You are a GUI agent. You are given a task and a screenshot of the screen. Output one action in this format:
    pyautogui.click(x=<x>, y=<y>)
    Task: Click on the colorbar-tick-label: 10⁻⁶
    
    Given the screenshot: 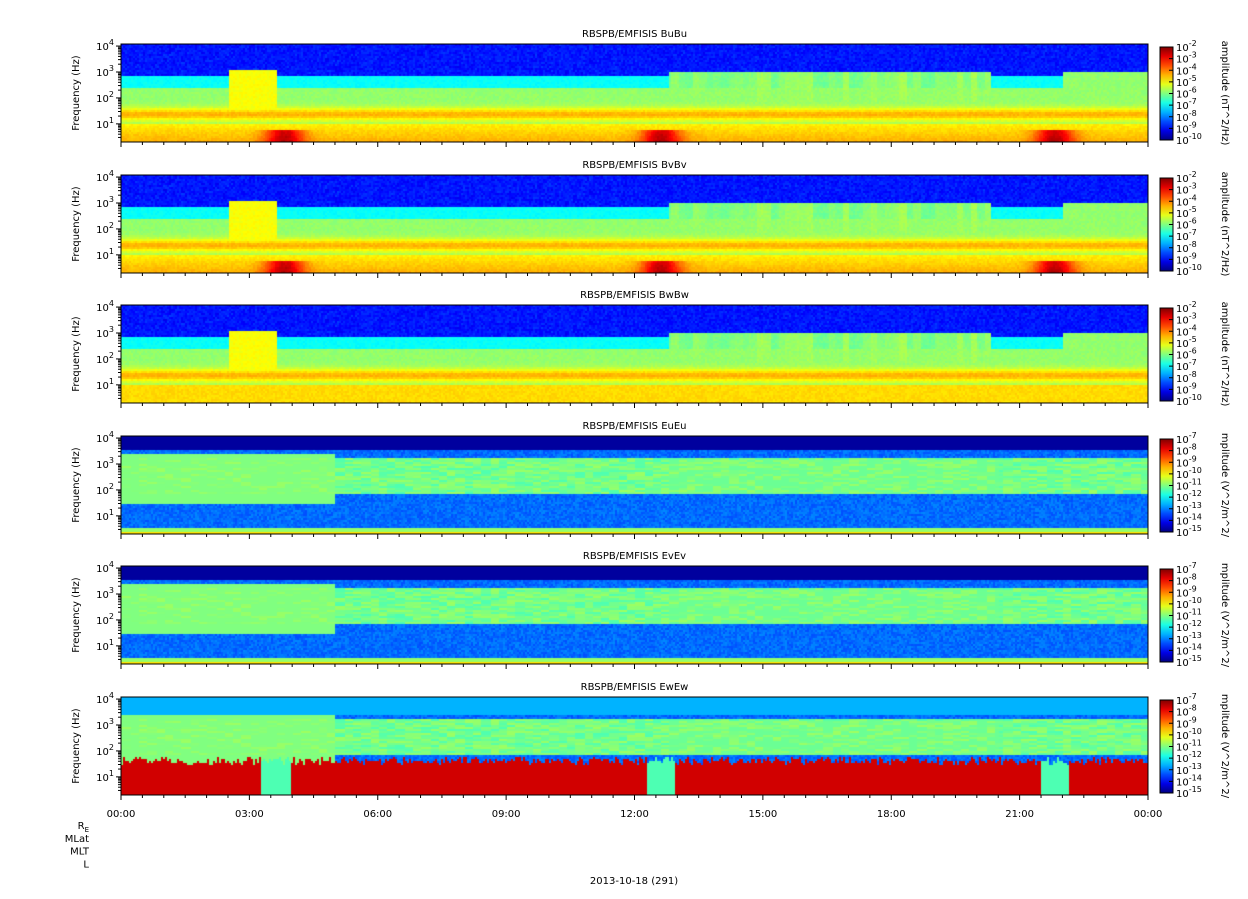 What is the action you would take?
    pyautogui.click(x=1186, y=354)
    